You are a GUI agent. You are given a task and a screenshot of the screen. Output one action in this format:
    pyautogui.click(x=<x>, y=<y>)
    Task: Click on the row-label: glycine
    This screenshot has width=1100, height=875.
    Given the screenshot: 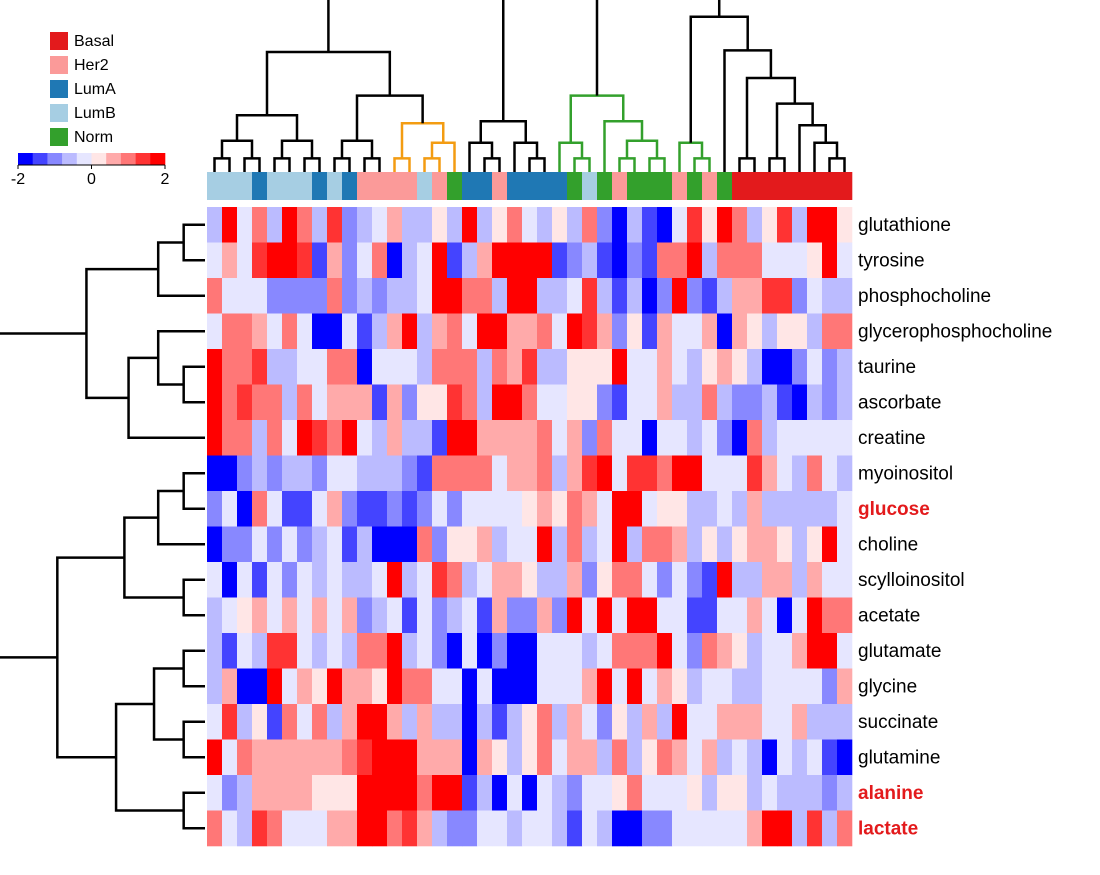 What is the action you would take?
    pyautogui.click(x=887, y=686)
    